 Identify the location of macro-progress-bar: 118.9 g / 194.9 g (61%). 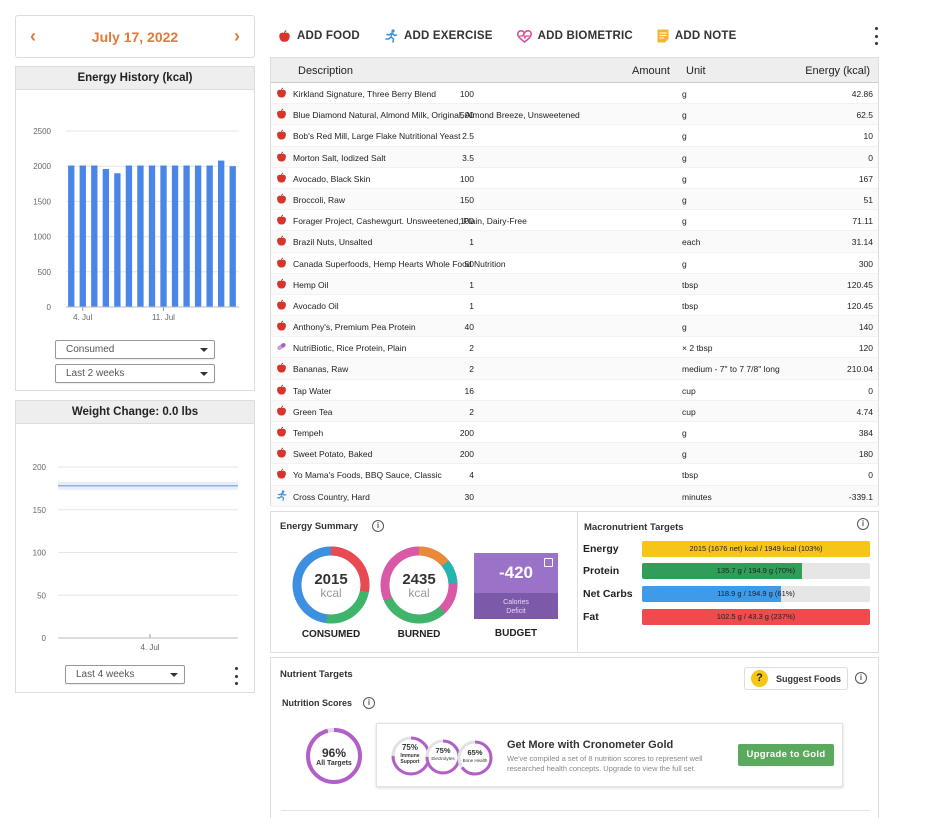
(756, 594).